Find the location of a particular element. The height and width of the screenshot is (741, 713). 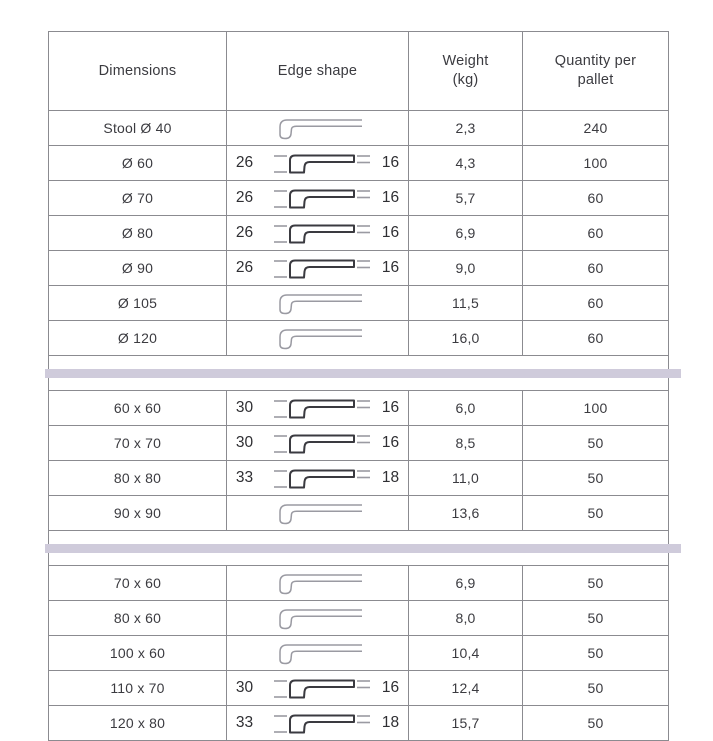

cell-dimensions: Ø 120 is located at coordinates (137, 338).